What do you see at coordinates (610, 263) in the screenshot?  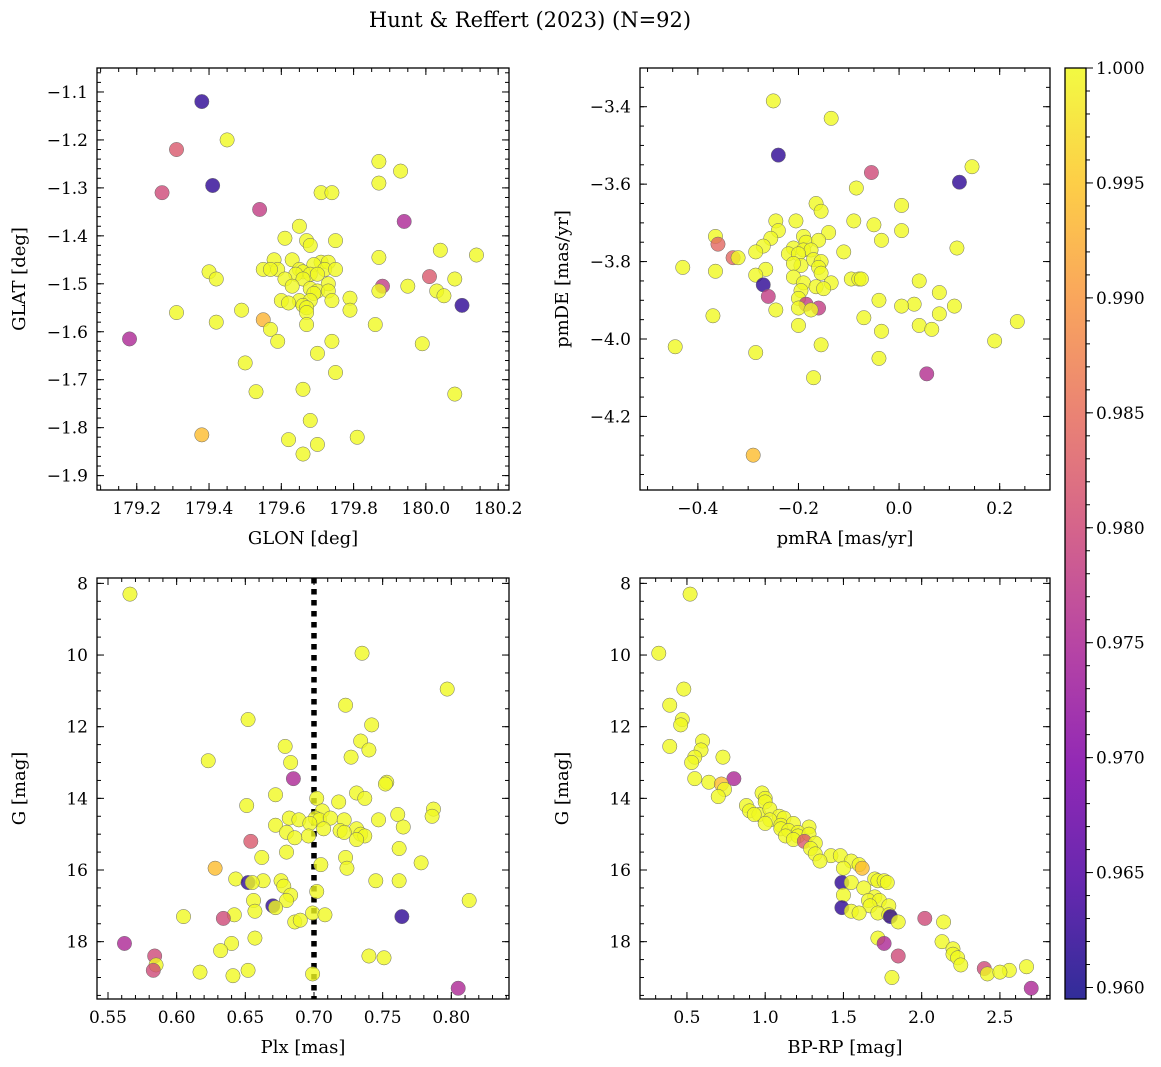 I see `y-tick-label: −3.8` at bounding box center [610, 263].